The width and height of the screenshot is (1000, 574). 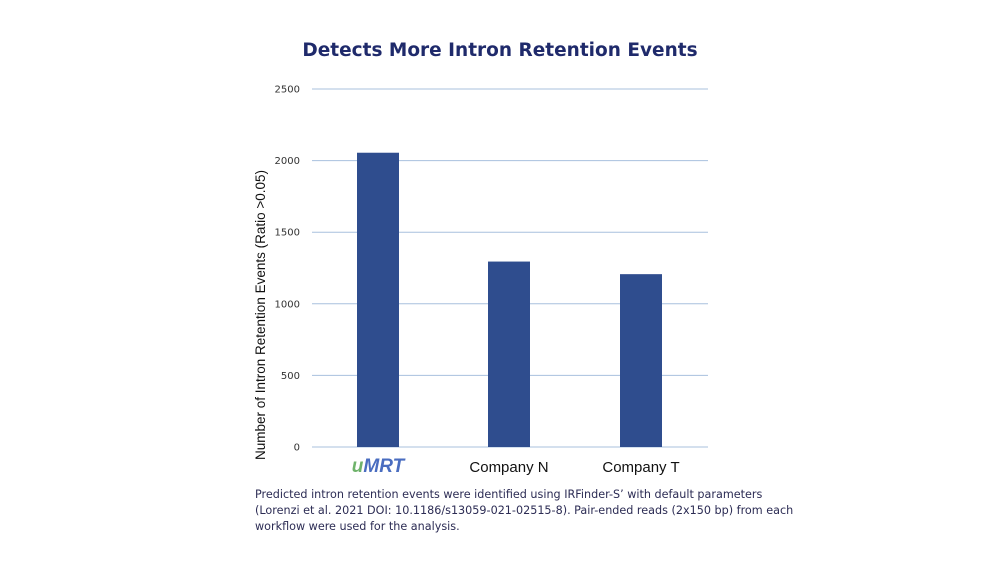 I want to click on caption-line-3: workflow were used for the analysis., so click(x=357, y=526).